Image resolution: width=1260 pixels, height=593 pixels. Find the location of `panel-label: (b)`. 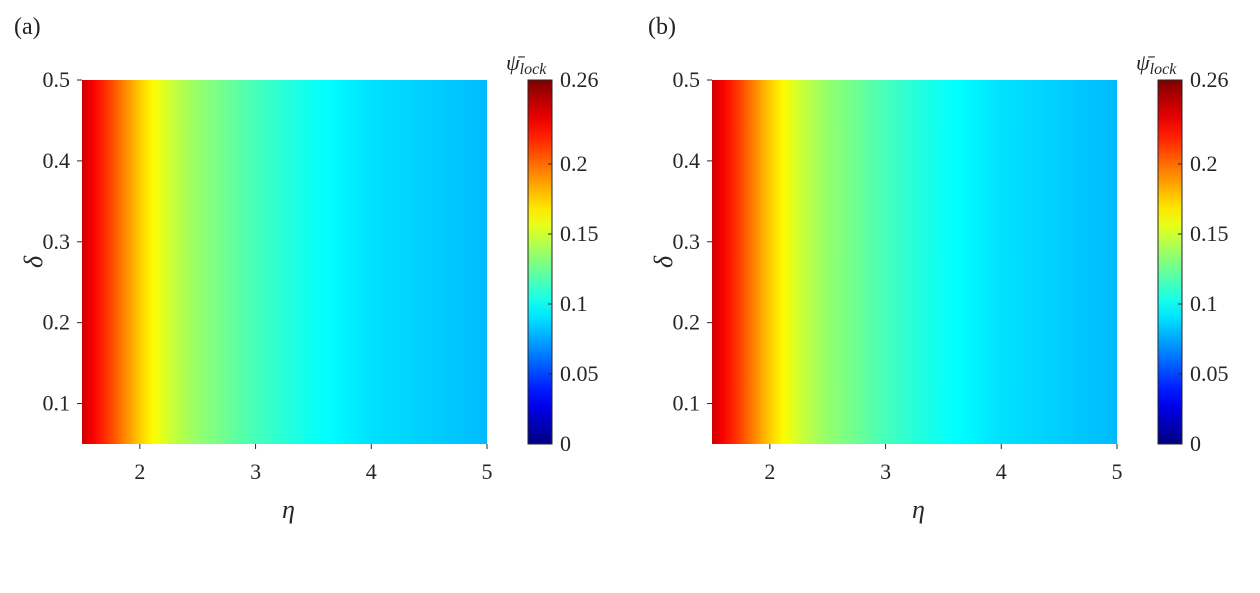

panel-label: (b) is located at coordinates (662, 27).